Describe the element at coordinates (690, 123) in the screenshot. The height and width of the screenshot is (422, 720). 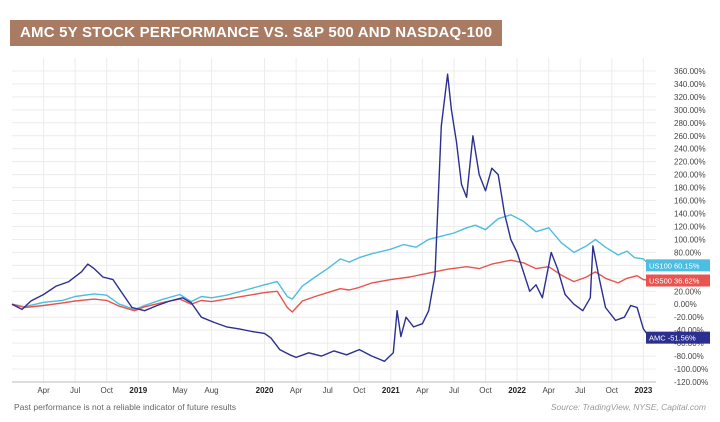
I see `y-tick-label: 280.00%` at that location.